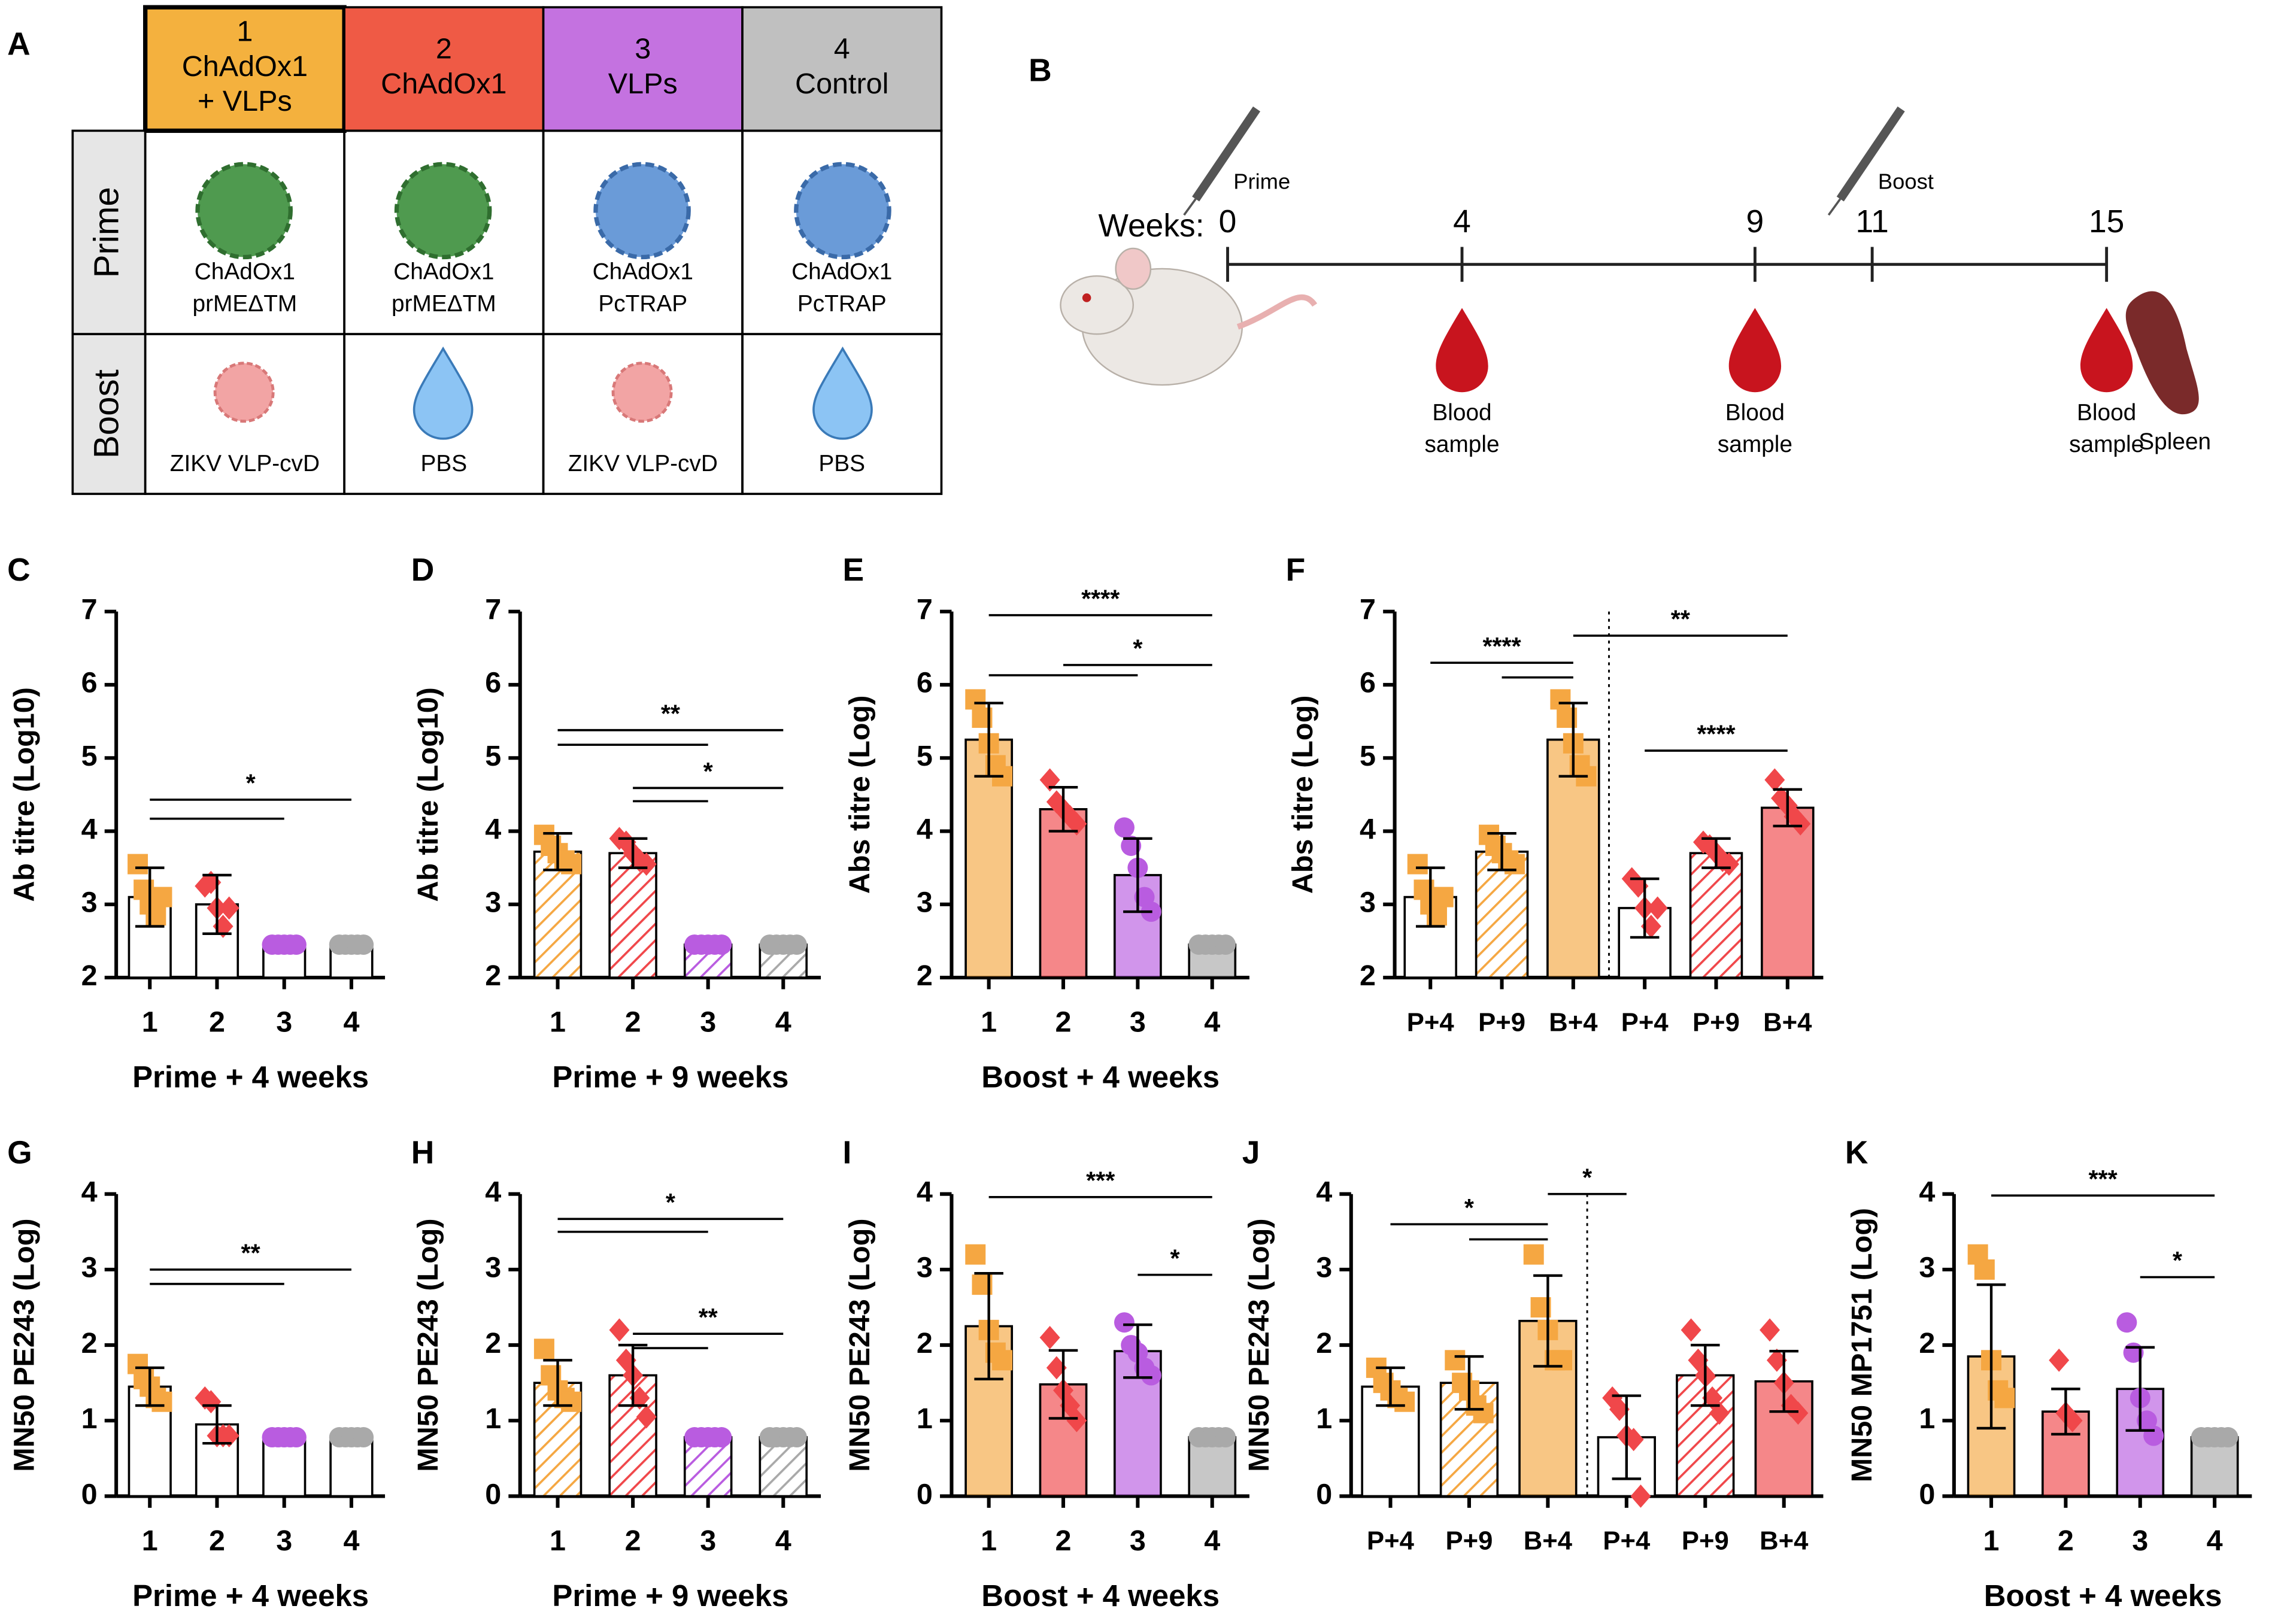 This screenshot has height=1624, width=2278. Describe the element at coordinates (1870, 154) in the screenshot. I see `syringe` at that location.